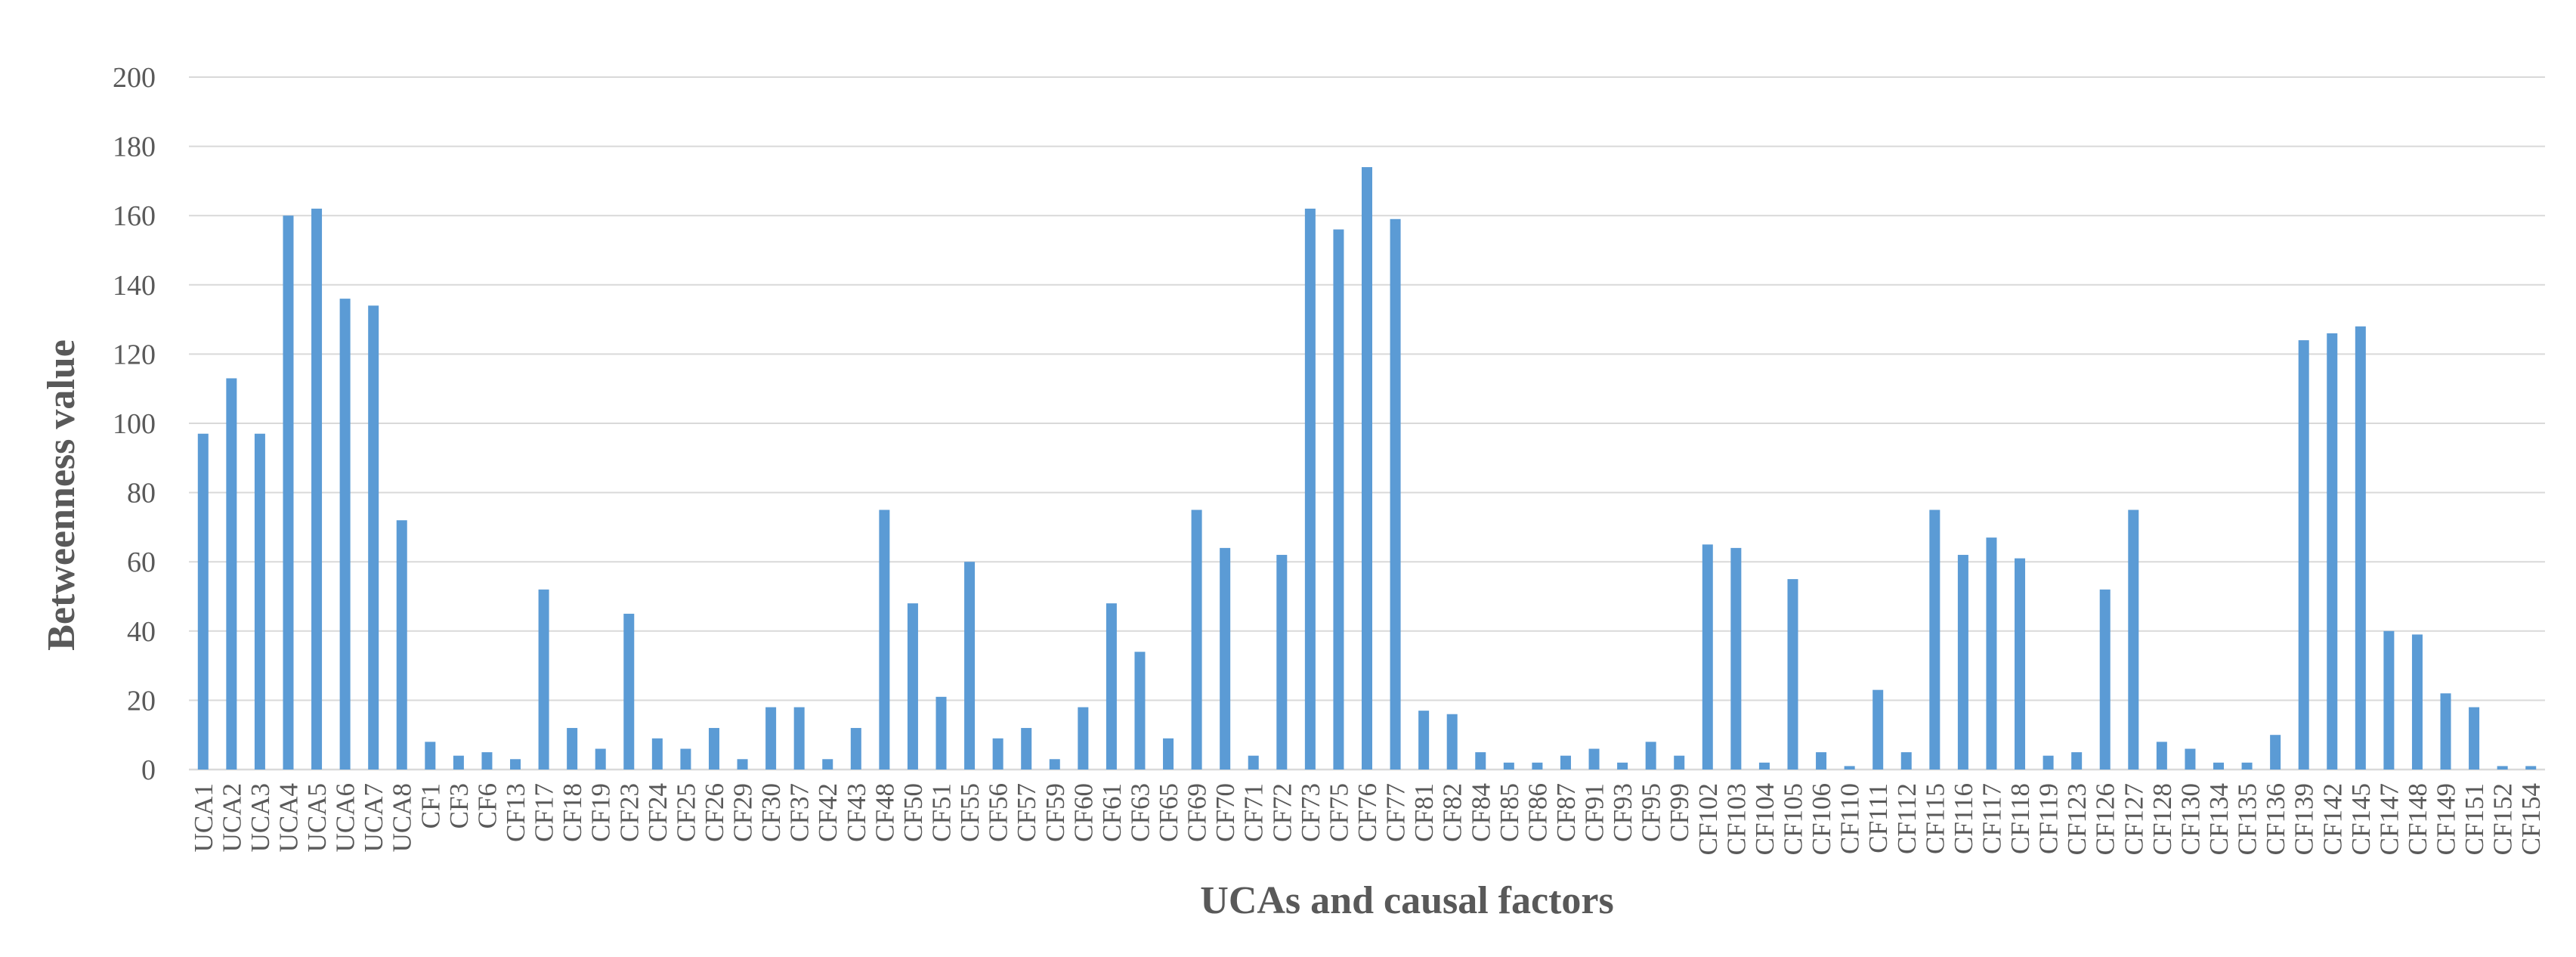 The width and height of the screenshot is (2576, 957). I want to click on x-tick-label: CF126, so click(2105, 819).